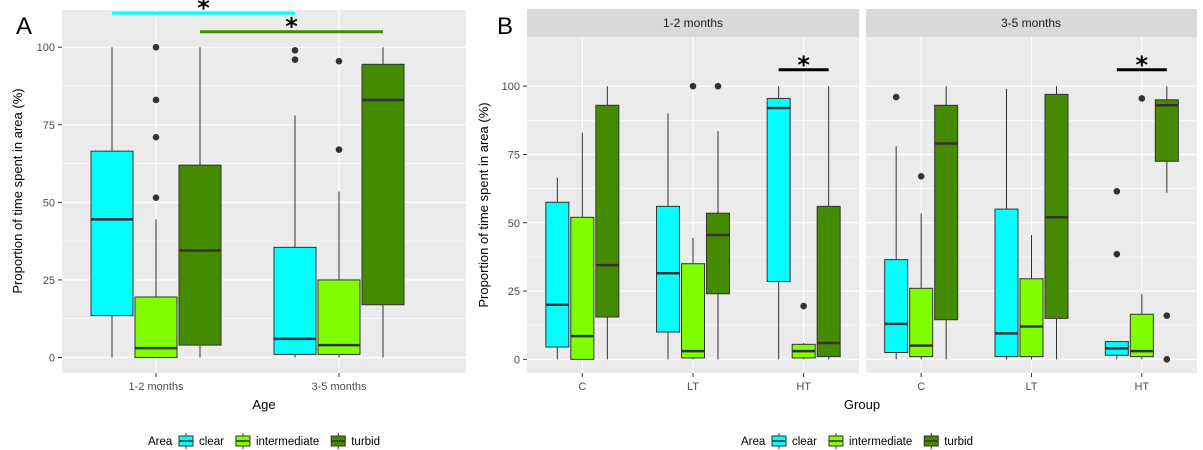 This screenshot has width=1203, height=450. I want to click on facet-1-2-y-tick-label: 50, so click(514, 224).